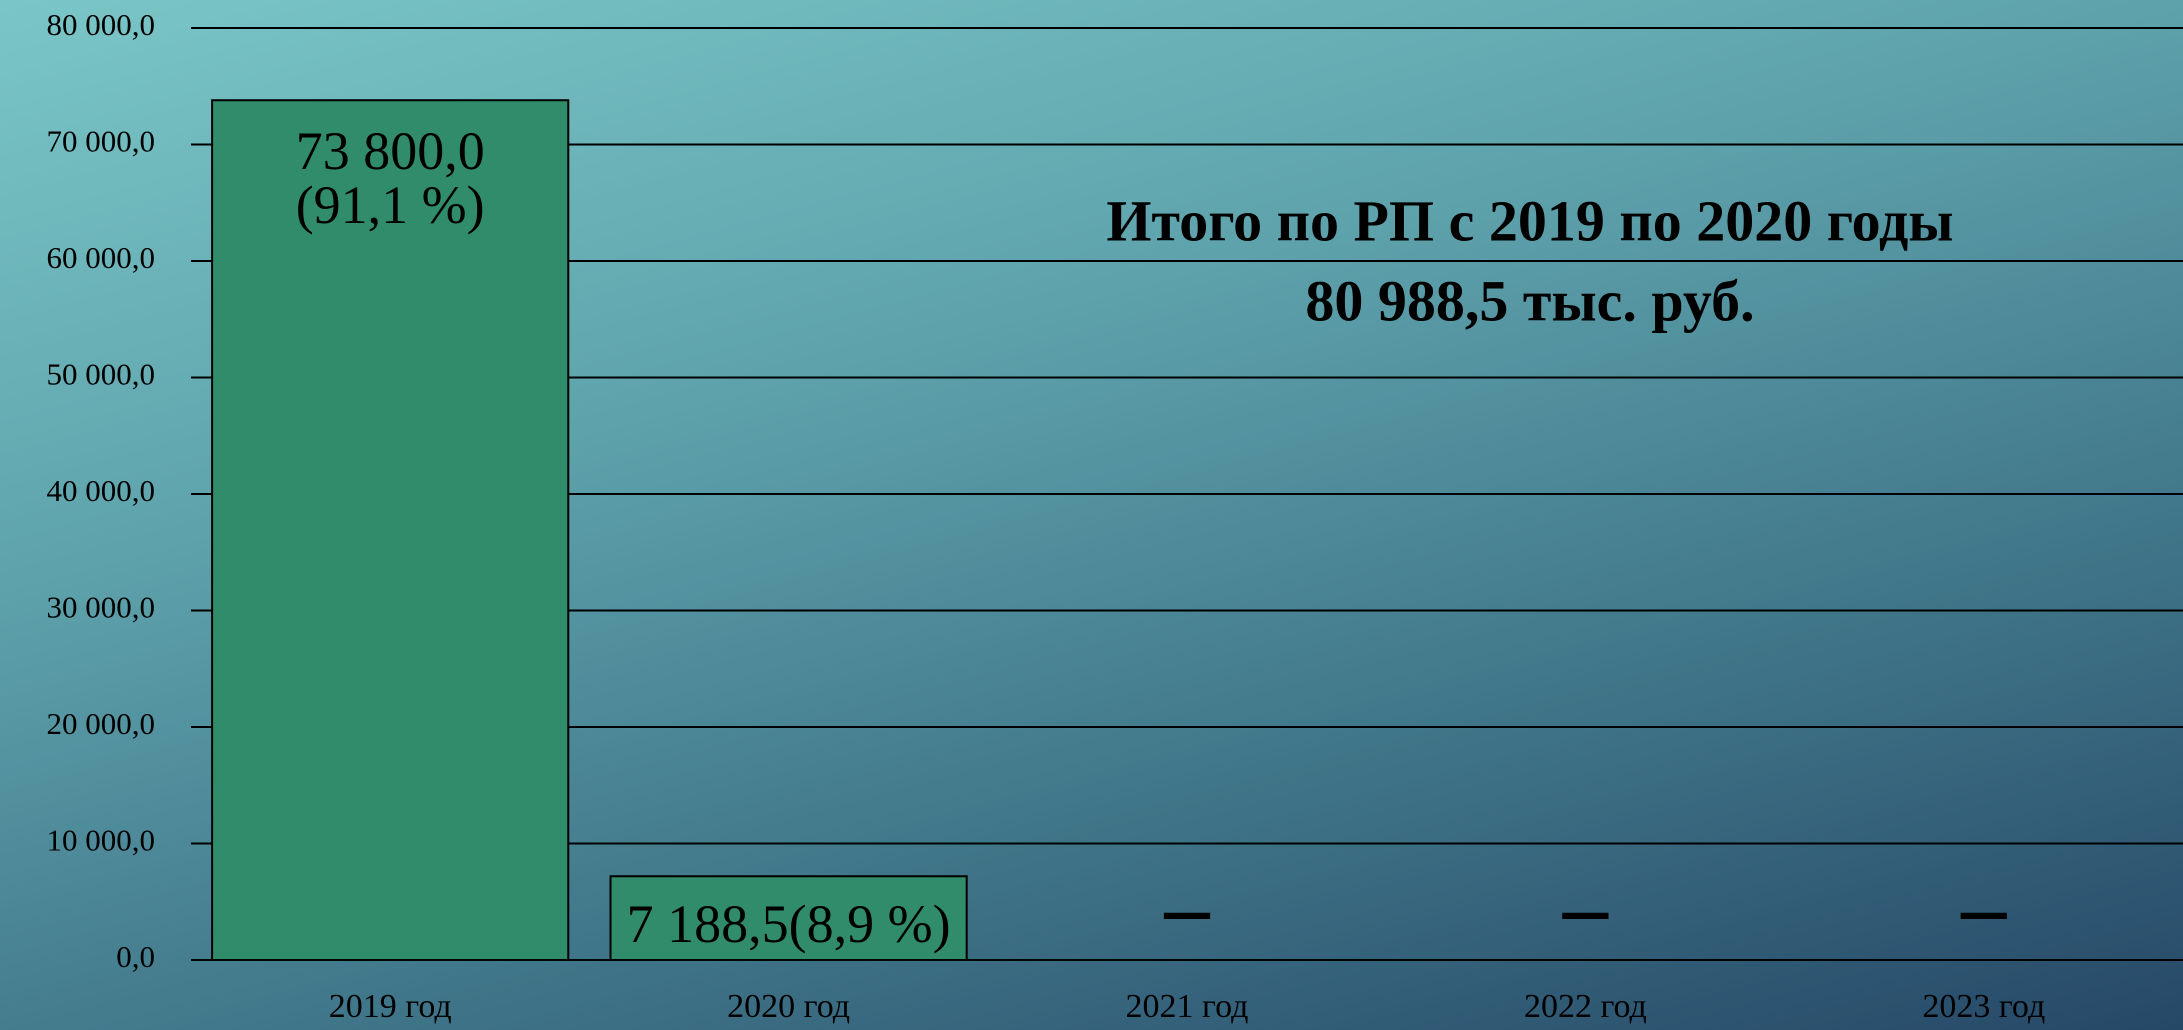  What do you see at coordinates (101, 374) in the screenshot?
I see `y-tick-label: 50 000,0` at bounding box center [101, 374].